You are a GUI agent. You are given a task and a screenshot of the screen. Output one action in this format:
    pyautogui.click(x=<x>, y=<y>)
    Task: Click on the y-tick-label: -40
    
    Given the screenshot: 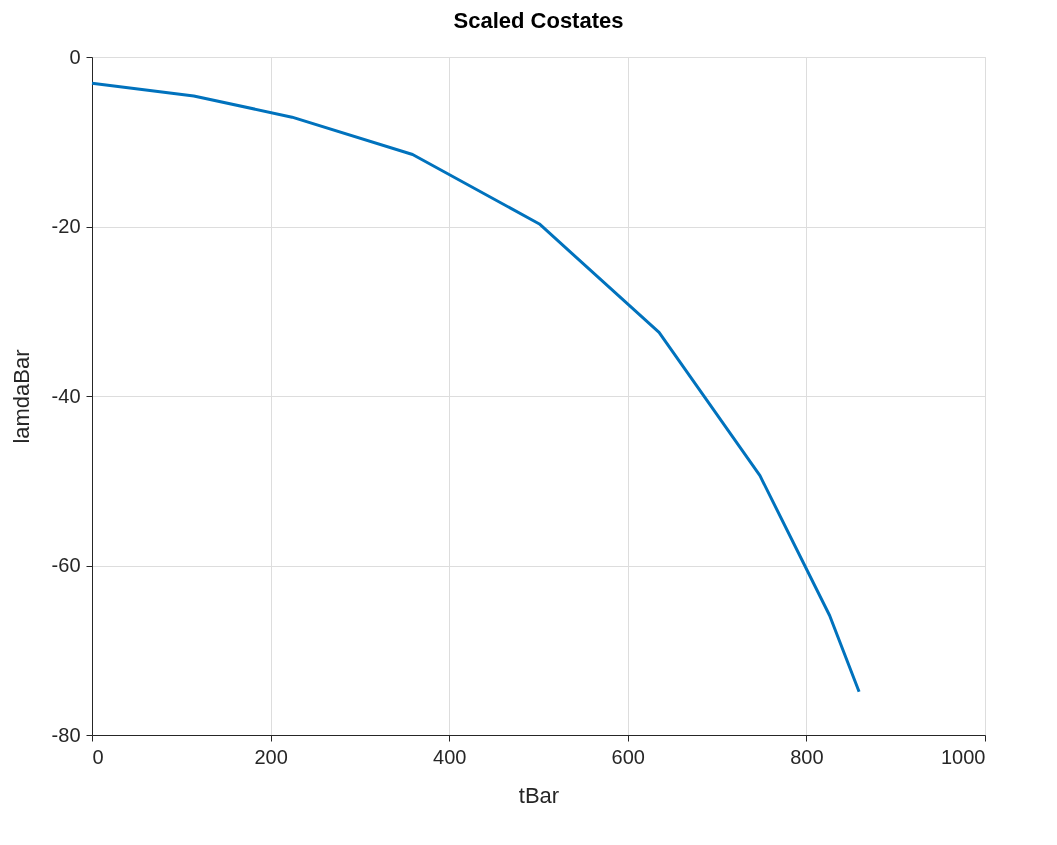 What is the action you would take?
    pyautogui.click(x=66, y=395)
    